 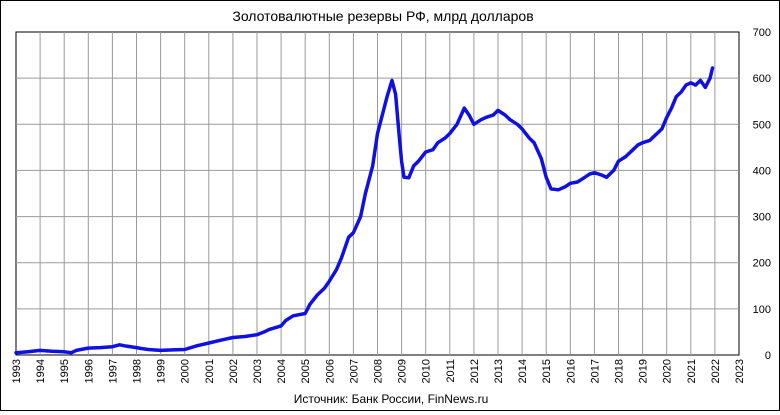 I want to click on x-tick-label: 2007, so click(x=354, y=371).